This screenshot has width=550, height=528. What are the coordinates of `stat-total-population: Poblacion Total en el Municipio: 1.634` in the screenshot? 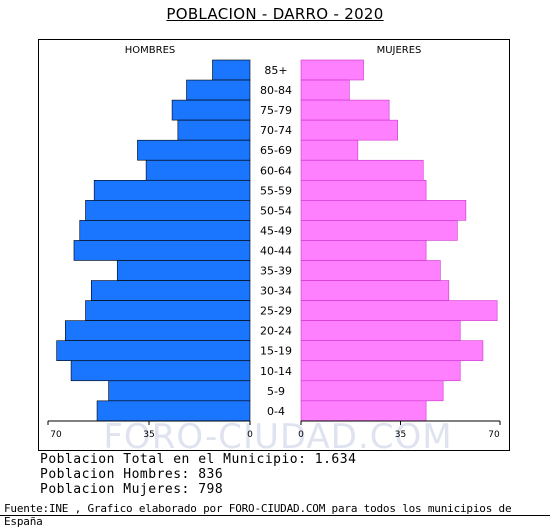 It's located at (198, 459).